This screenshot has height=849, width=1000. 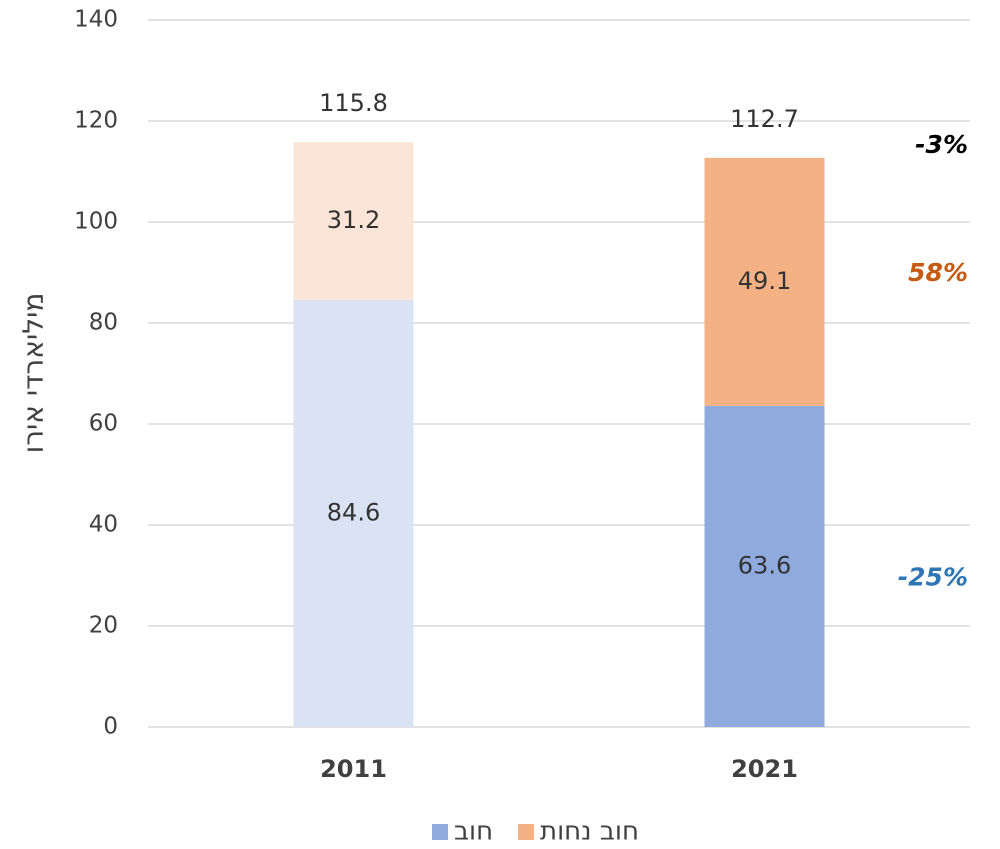 What do you see at coordinates (96, 222) in the screenshot?
I see `y-tick-label: 100` at bounding box center [96, 222].